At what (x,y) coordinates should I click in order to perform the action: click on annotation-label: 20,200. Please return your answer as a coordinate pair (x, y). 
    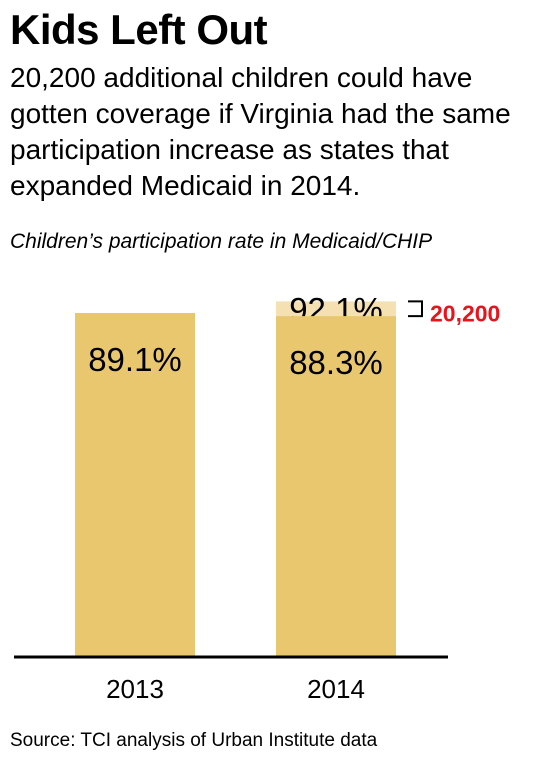
    Looking at the image, I should click on (465, 313).